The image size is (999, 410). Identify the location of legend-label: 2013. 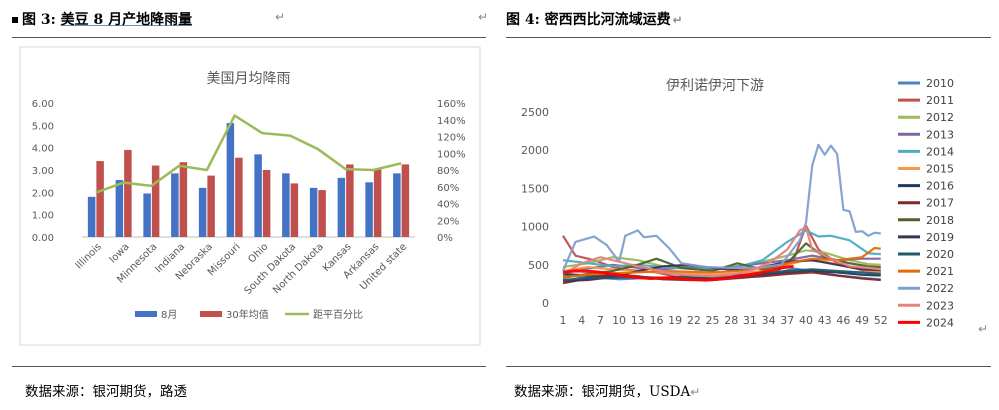
(940, 134).